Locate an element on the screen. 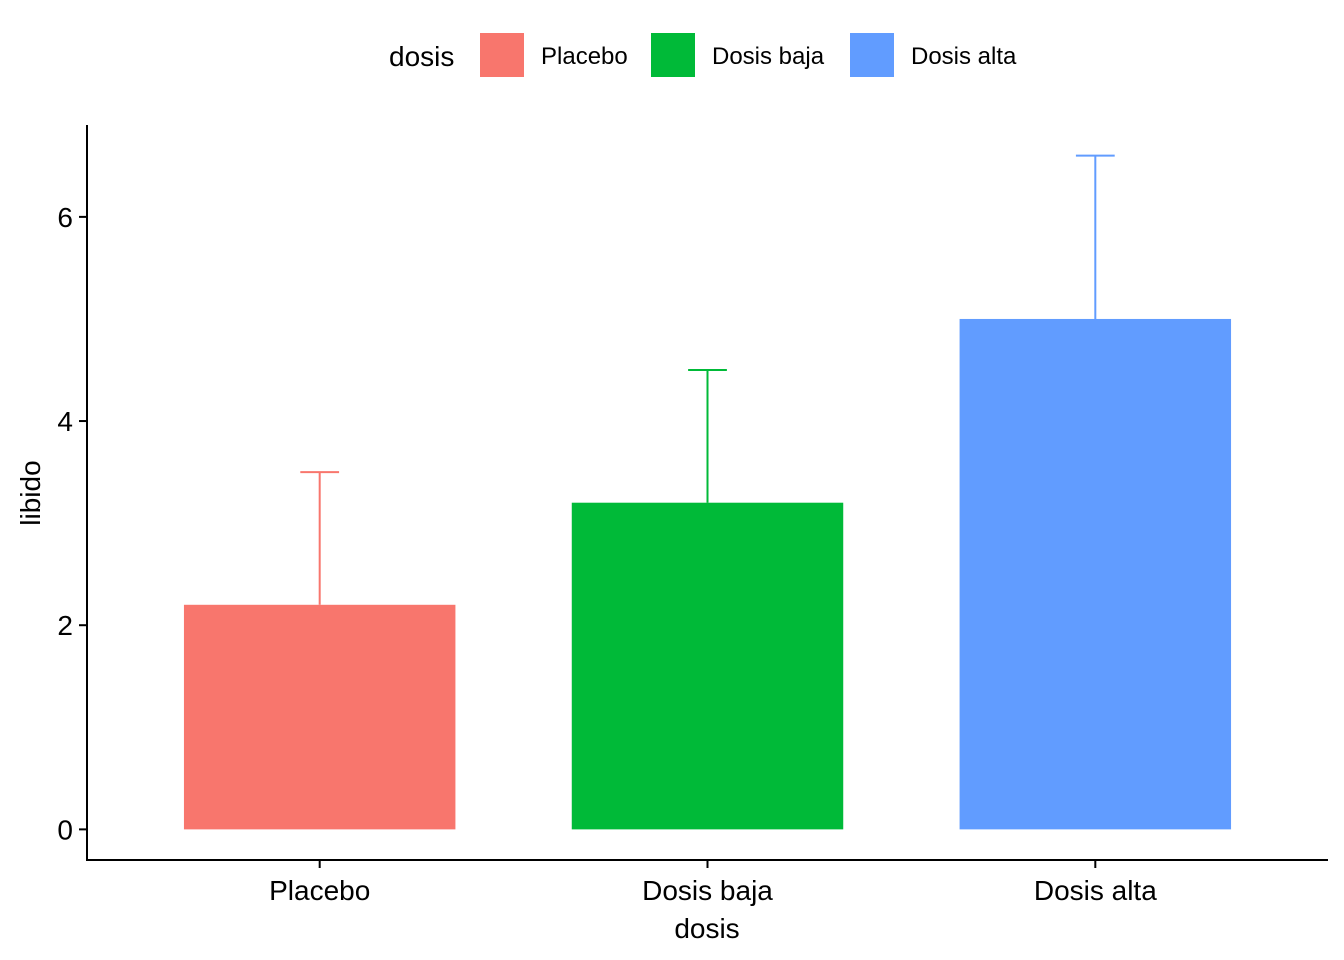  bar-placebo is located at coordinates (319, 717).